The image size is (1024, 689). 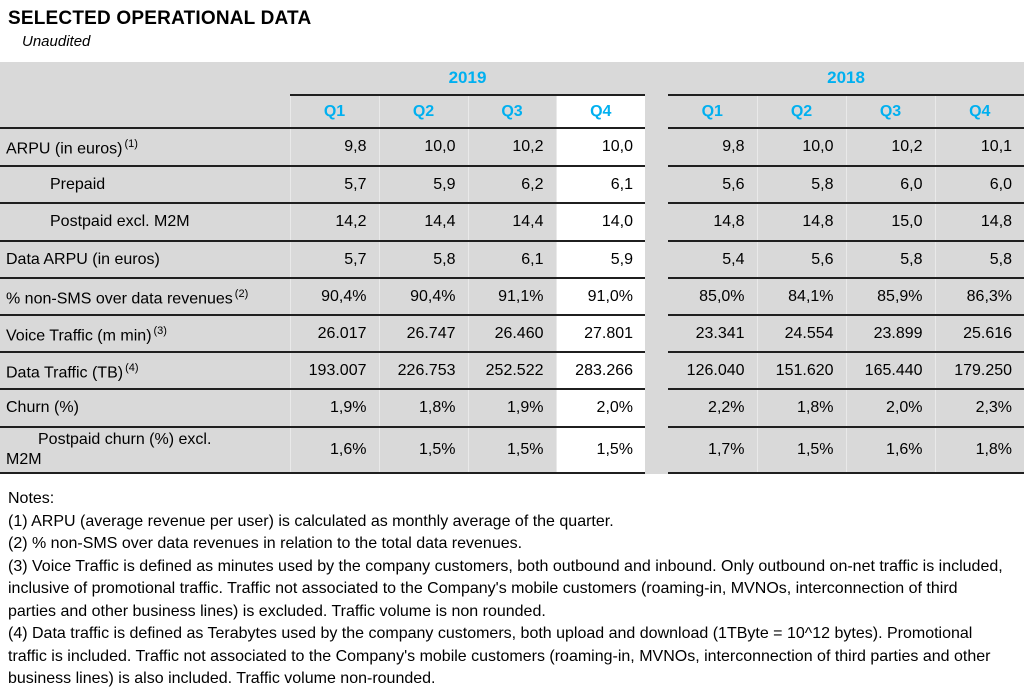 I want to click on data-cell-2018-Q3: 1,6%, so click(x=890, y=450).